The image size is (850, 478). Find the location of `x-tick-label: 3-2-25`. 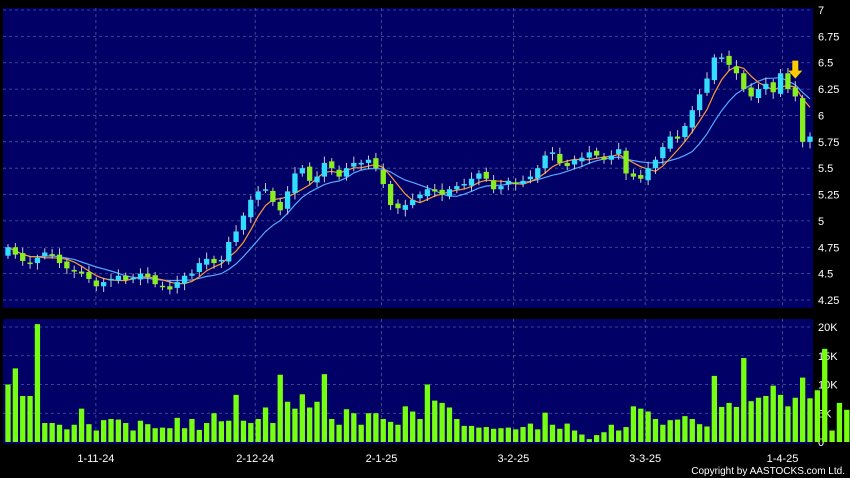

x-tick-label: 3-2-25 is located at coordinates (513, 459).